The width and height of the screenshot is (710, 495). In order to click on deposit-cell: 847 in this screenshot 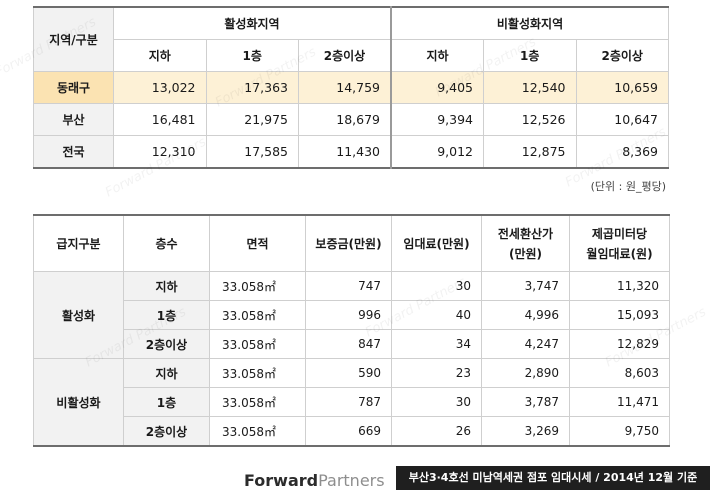, I will do `click(348, 344)`.